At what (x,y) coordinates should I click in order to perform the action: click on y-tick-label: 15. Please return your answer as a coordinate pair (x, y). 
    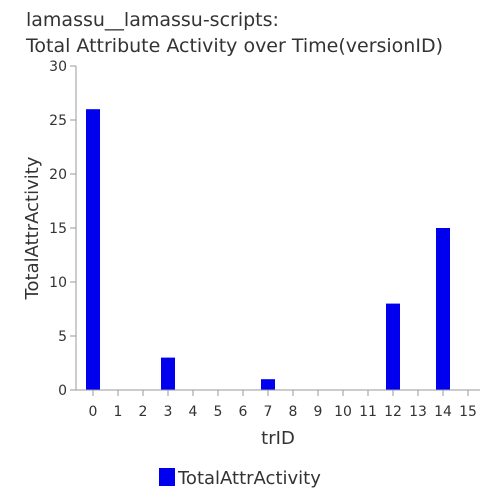
    Looking at the image, I should click on (58, 229).